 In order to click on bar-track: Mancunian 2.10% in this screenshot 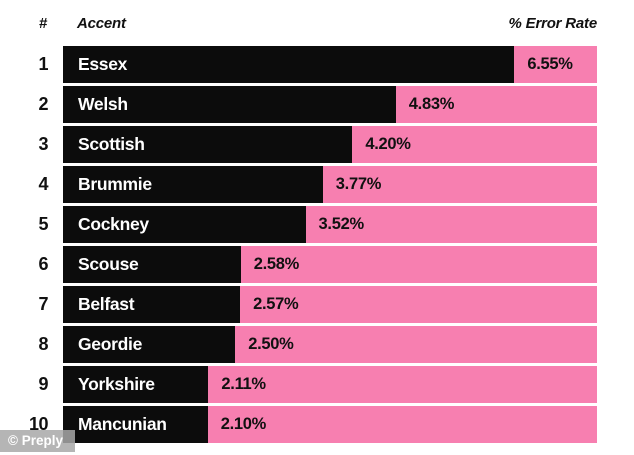, I will do `click(330, 424)`.